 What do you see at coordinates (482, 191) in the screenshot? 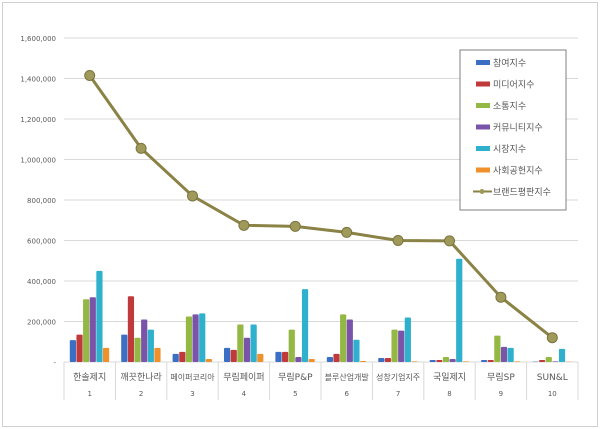
I see `legend-marker` at bounding box center [482, 191].